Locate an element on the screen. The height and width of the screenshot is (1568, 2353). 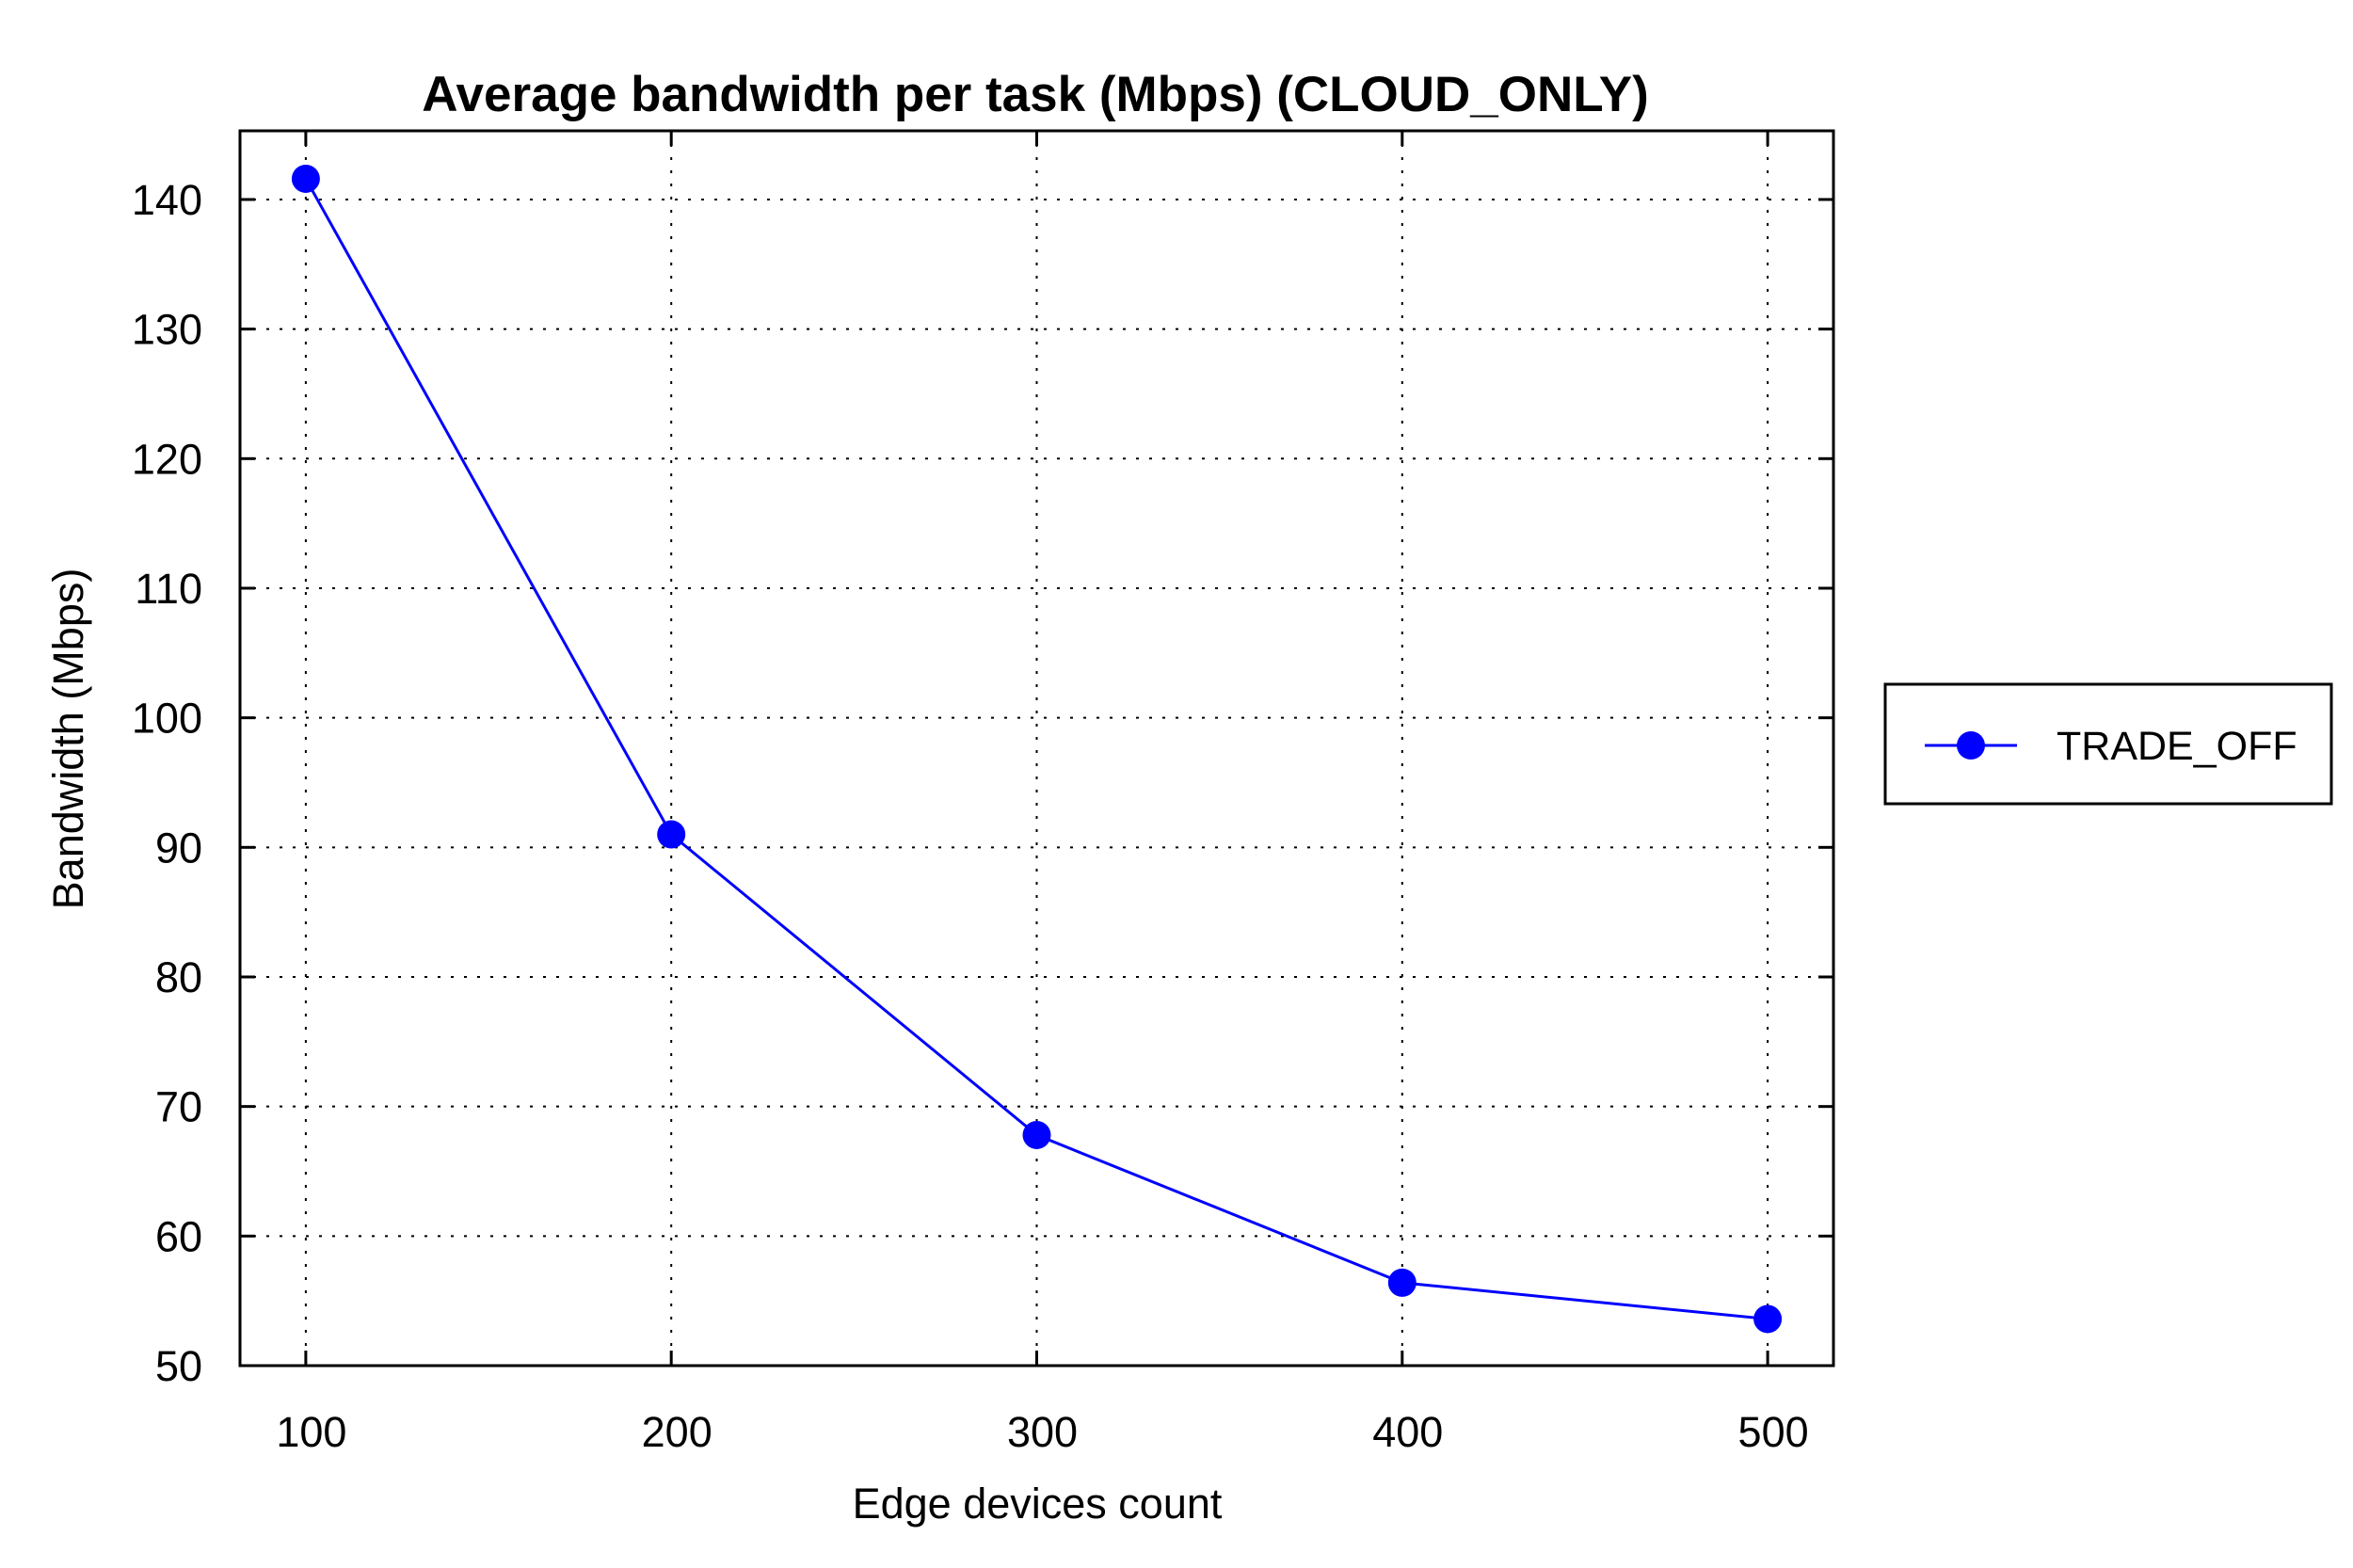
x-tick-labels: 100 200 300 400 500 is located at coordinates (1042, 1432).